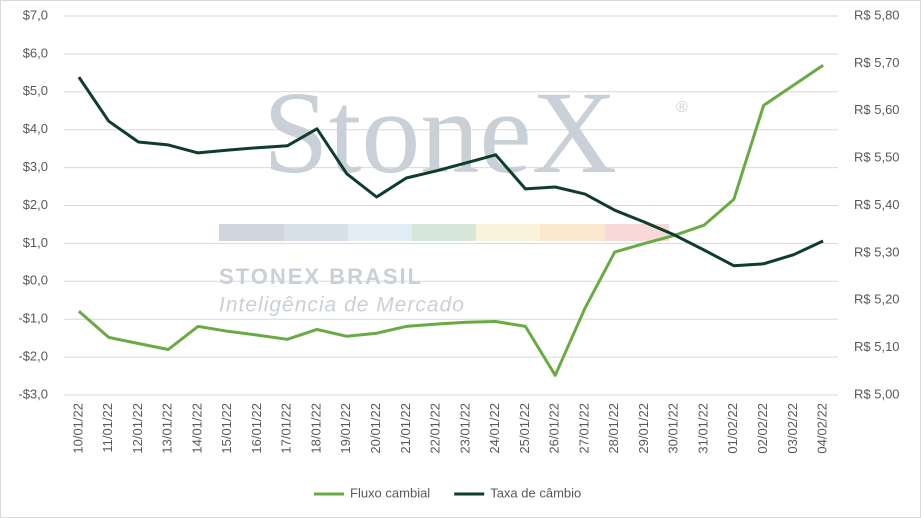  I want to click on x-tick-label: 18/01/22, so click(315, 428).